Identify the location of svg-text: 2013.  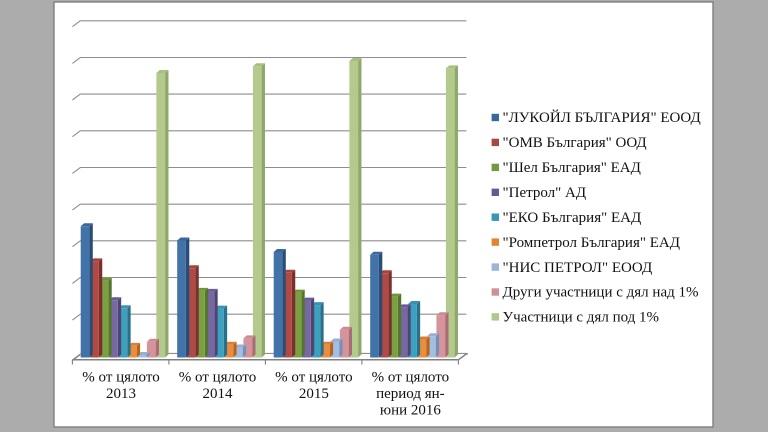
(121, 394).